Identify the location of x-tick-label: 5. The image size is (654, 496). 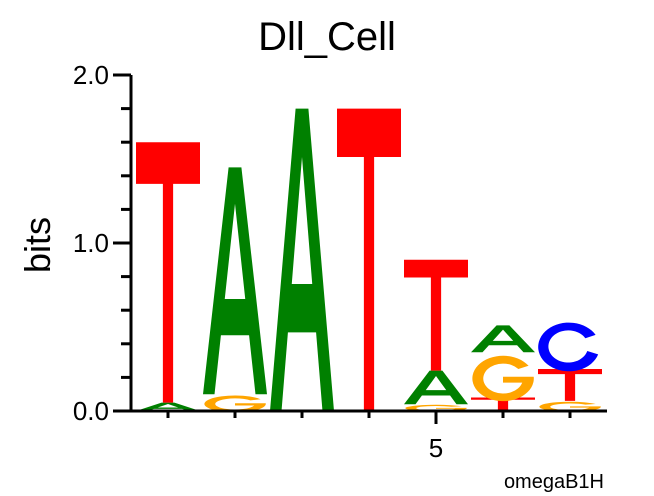
(436, 448).